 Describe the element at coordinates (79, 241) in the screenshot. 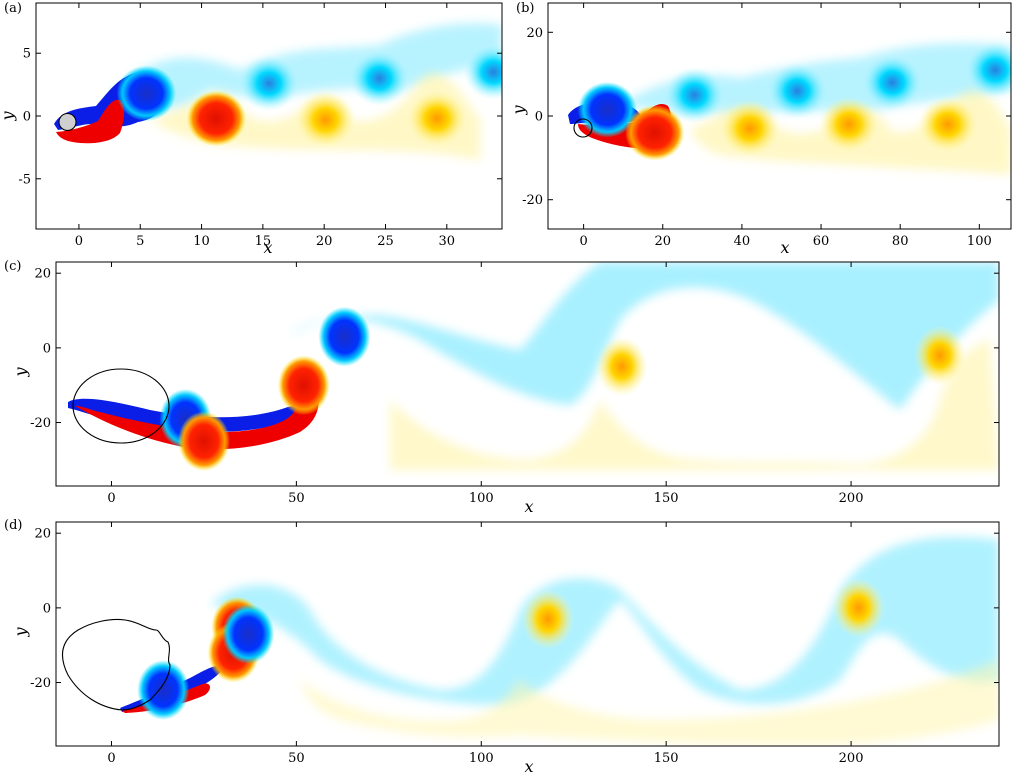

I see `panel-a-xtick-label: 0` at that location.